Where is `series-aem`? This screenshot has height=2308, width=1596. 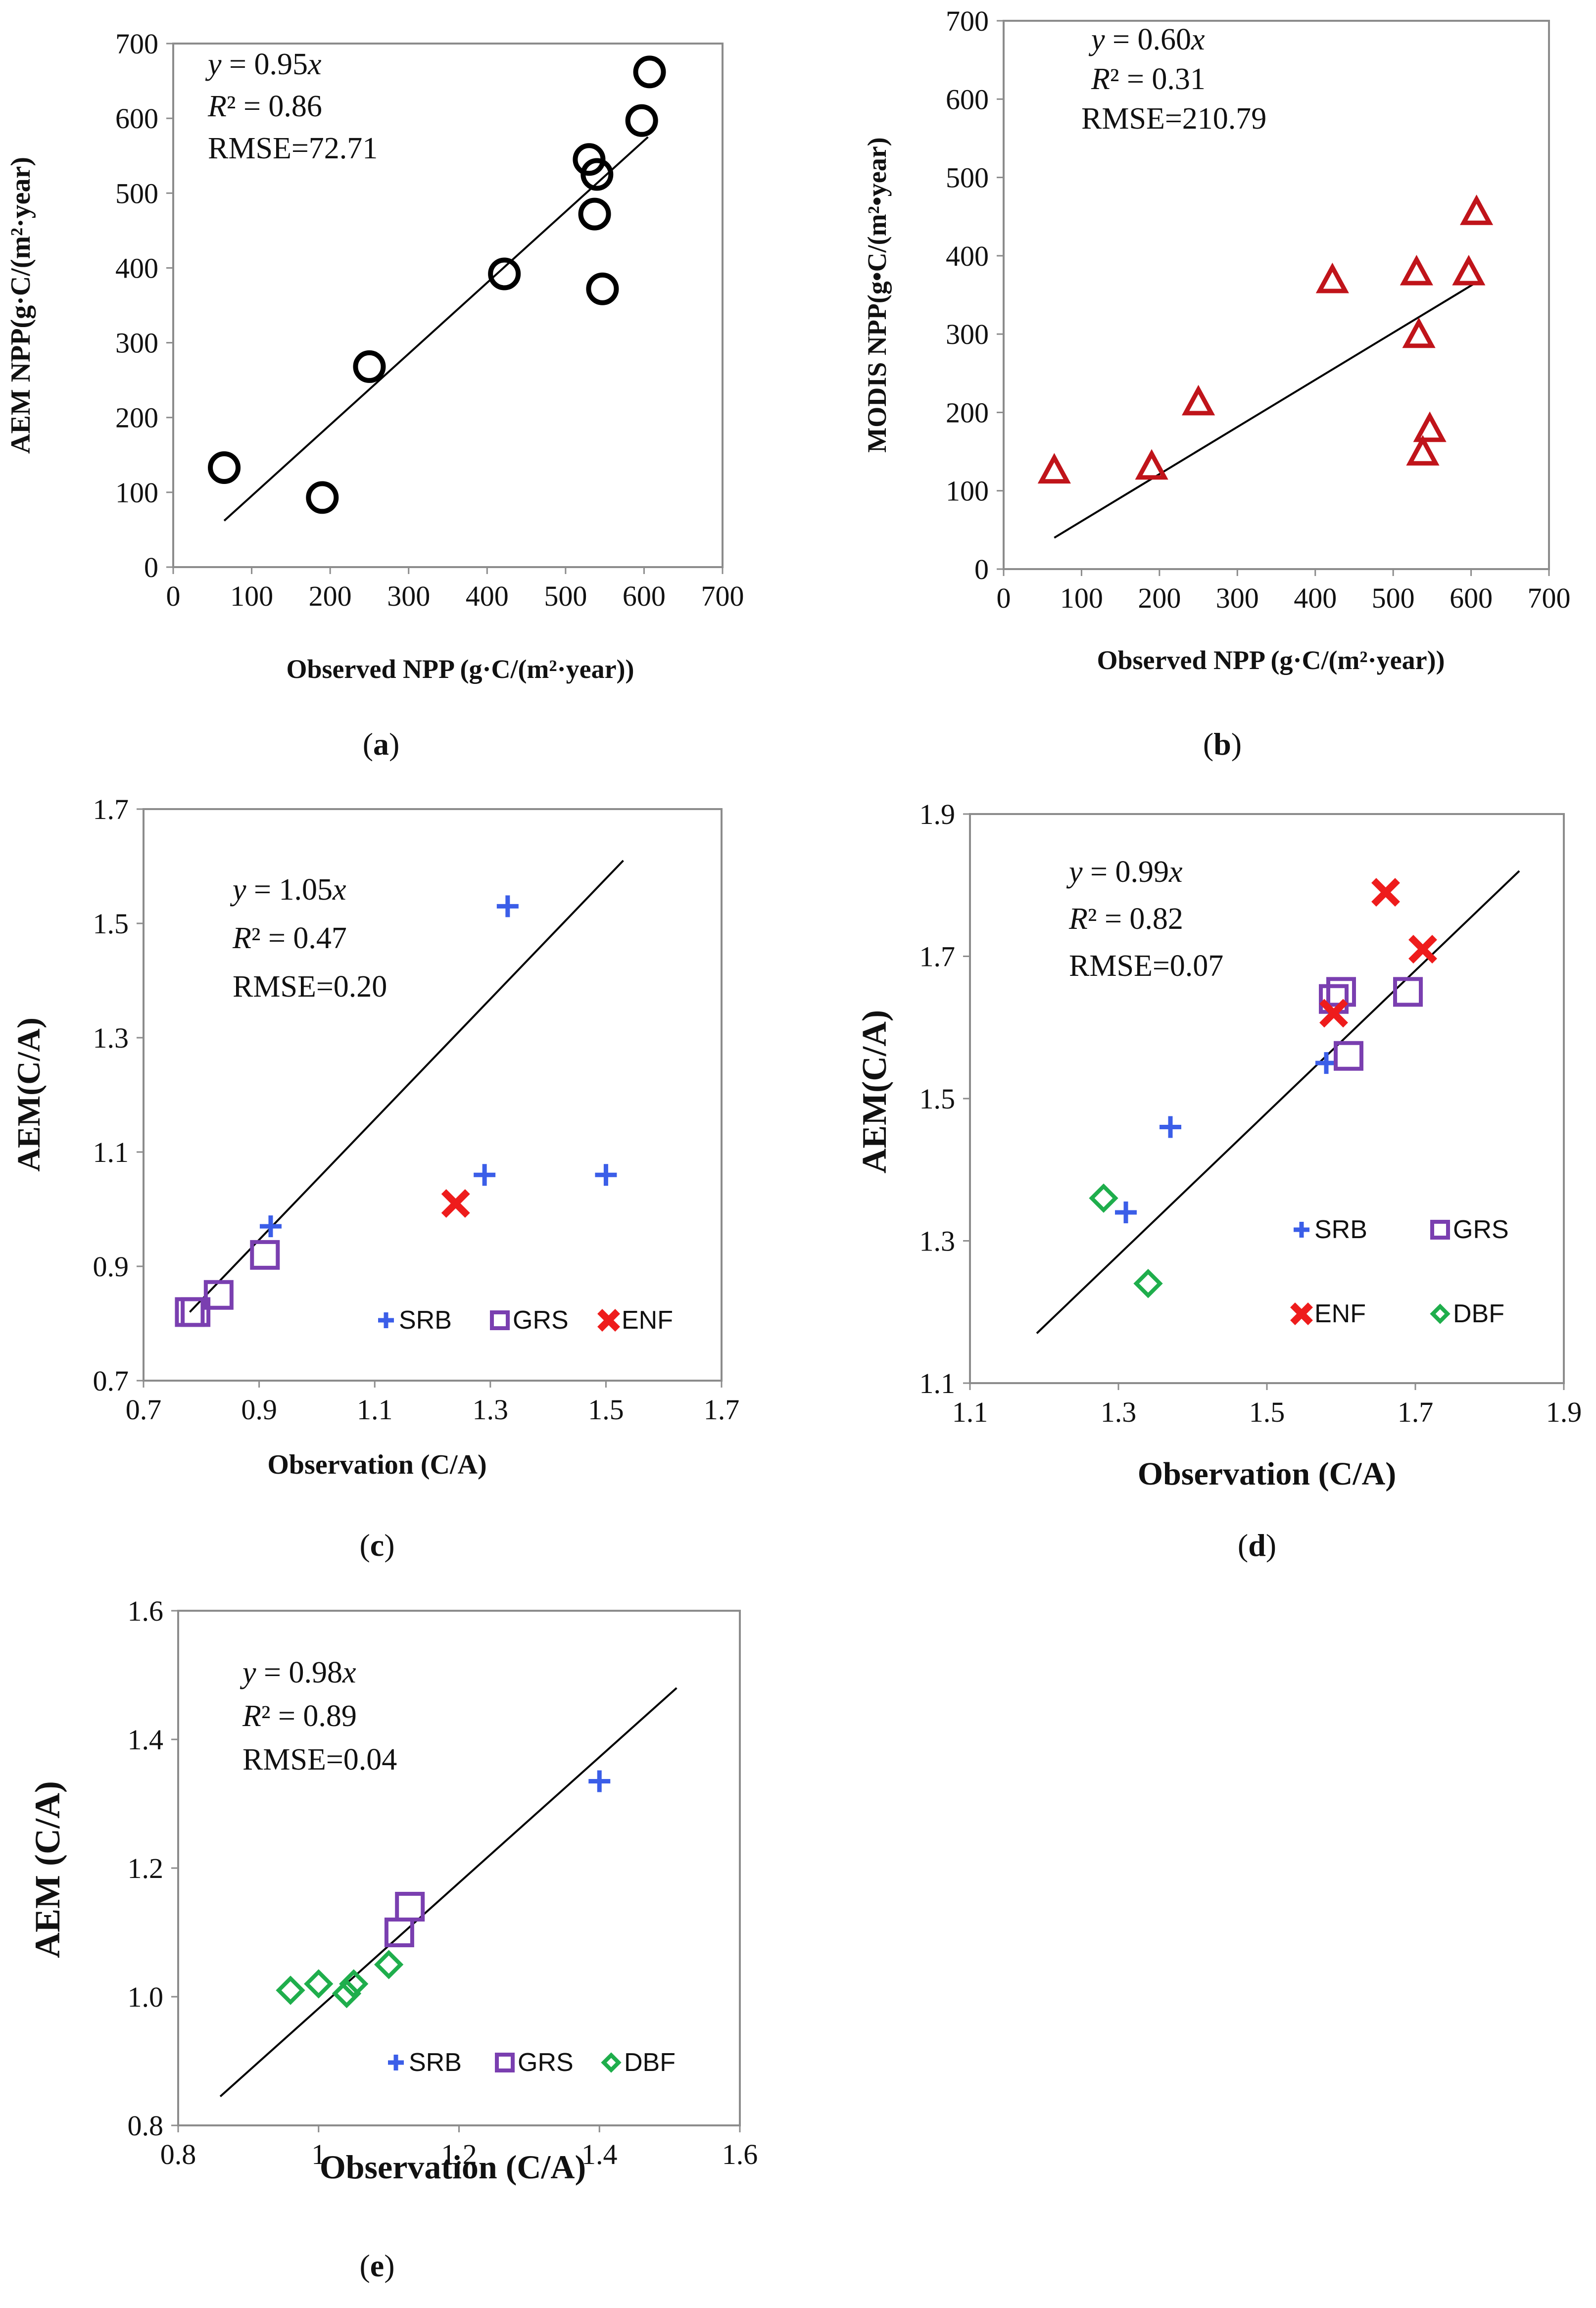
series-aem is located at coordinates (437, 284).